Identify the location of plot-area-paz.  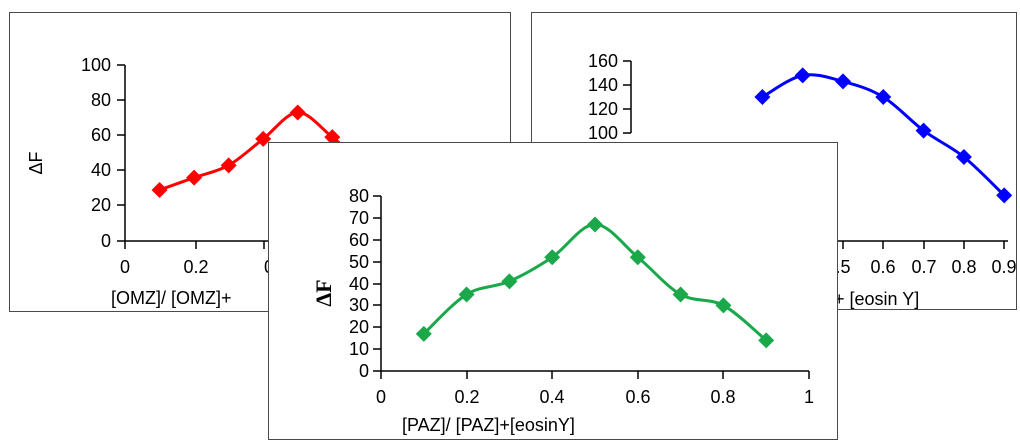
(595, 282).